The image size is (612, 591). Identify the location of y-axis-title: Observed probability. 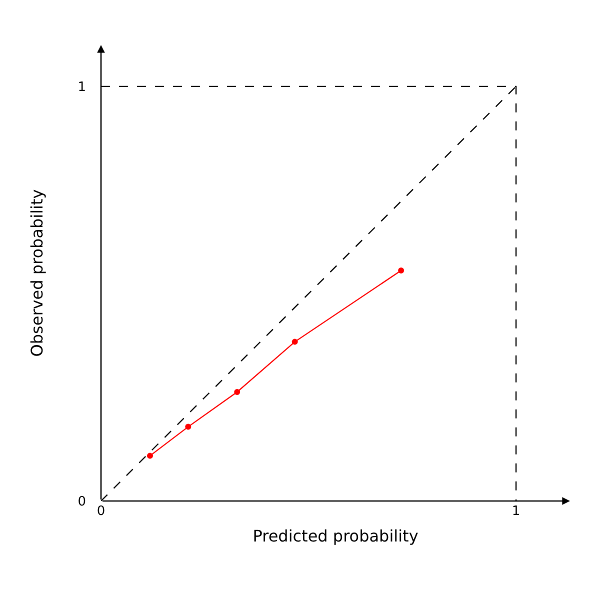
(37, 273).